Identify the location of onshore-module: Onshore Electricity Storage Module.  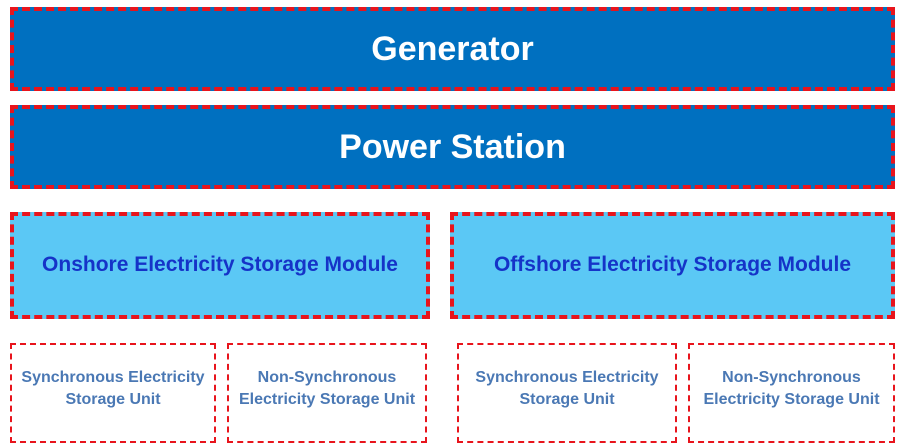
(220, 265).